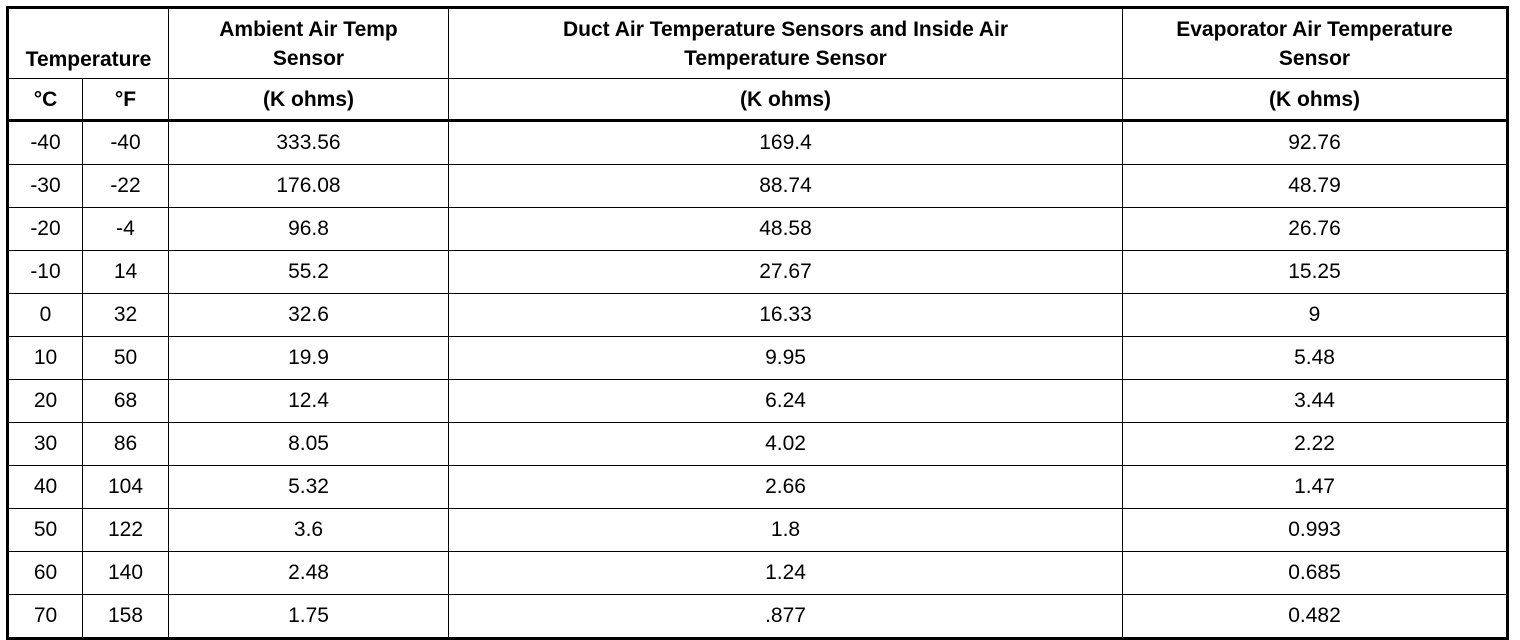 Image resolution: width=1520 pixels, height=640 pixels. What do you see at coordinates (308, 229) in the screenshot?
I see `data-cell: 96.8` at bounding box center [308, 229].